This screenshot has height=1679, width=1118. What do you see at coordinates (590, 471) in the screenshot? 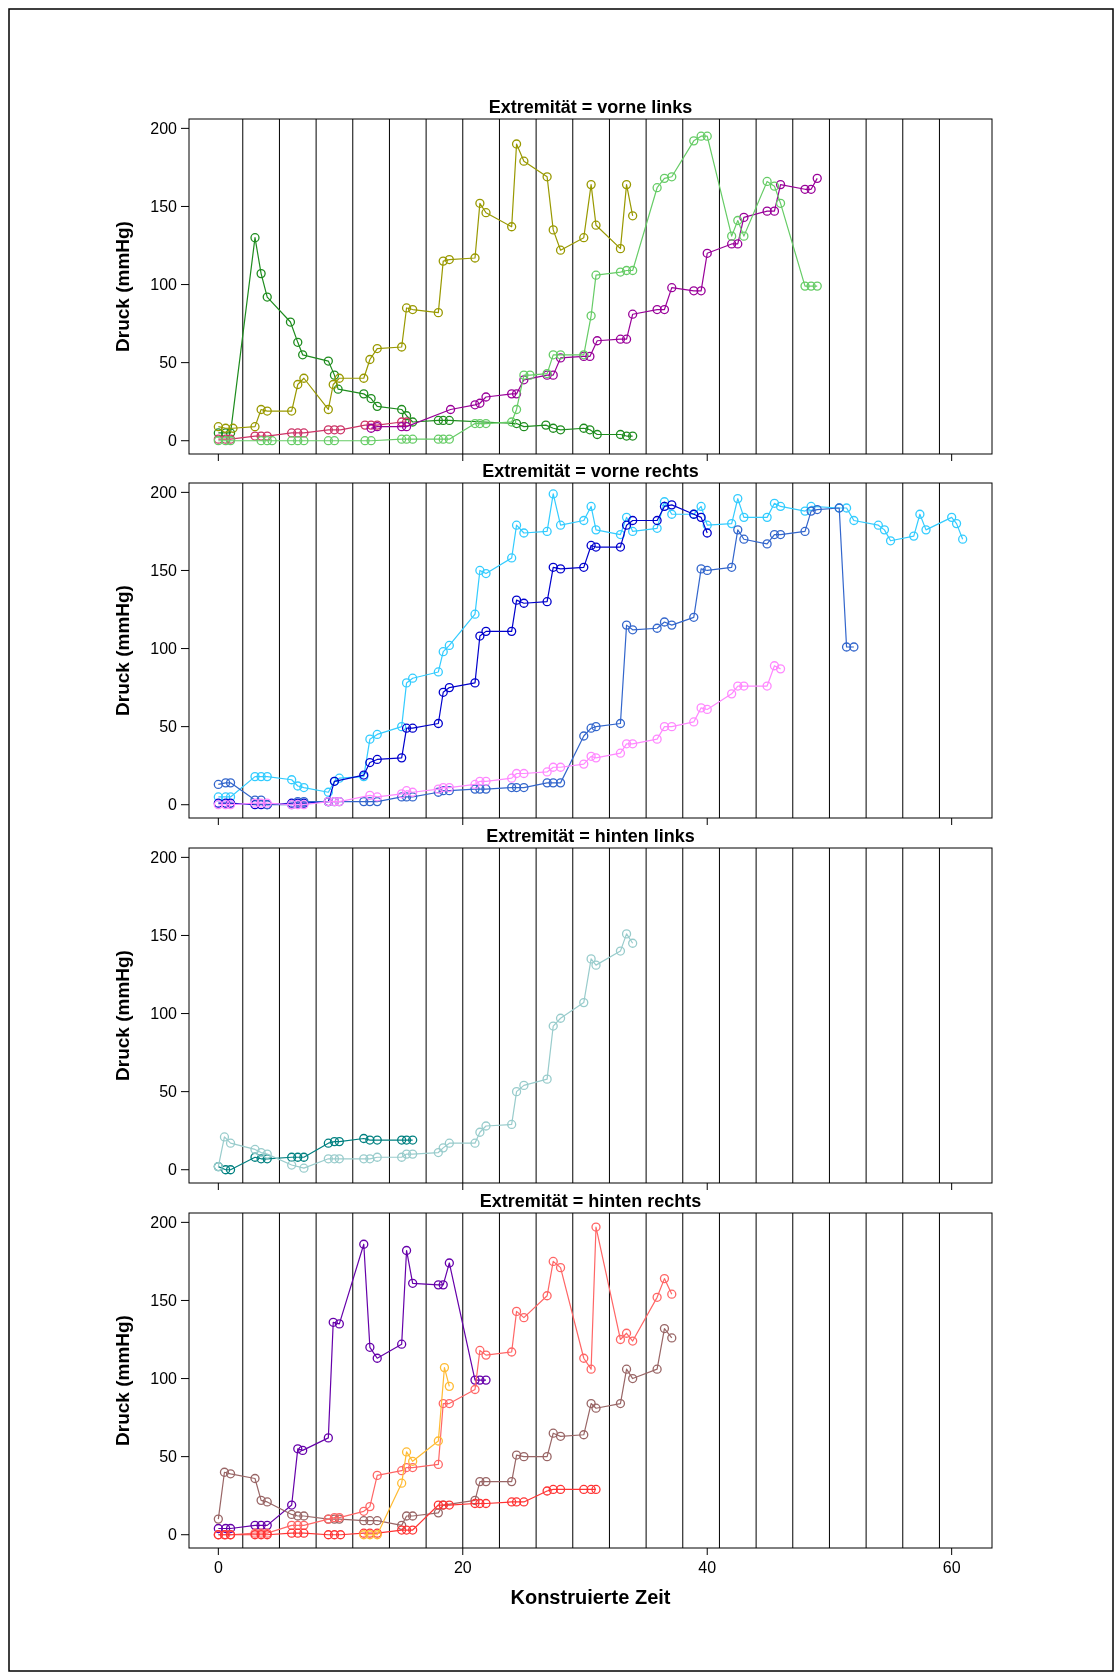
I see `chart-title: Extremität = vorne rechts` at bounding box center [590, 471].